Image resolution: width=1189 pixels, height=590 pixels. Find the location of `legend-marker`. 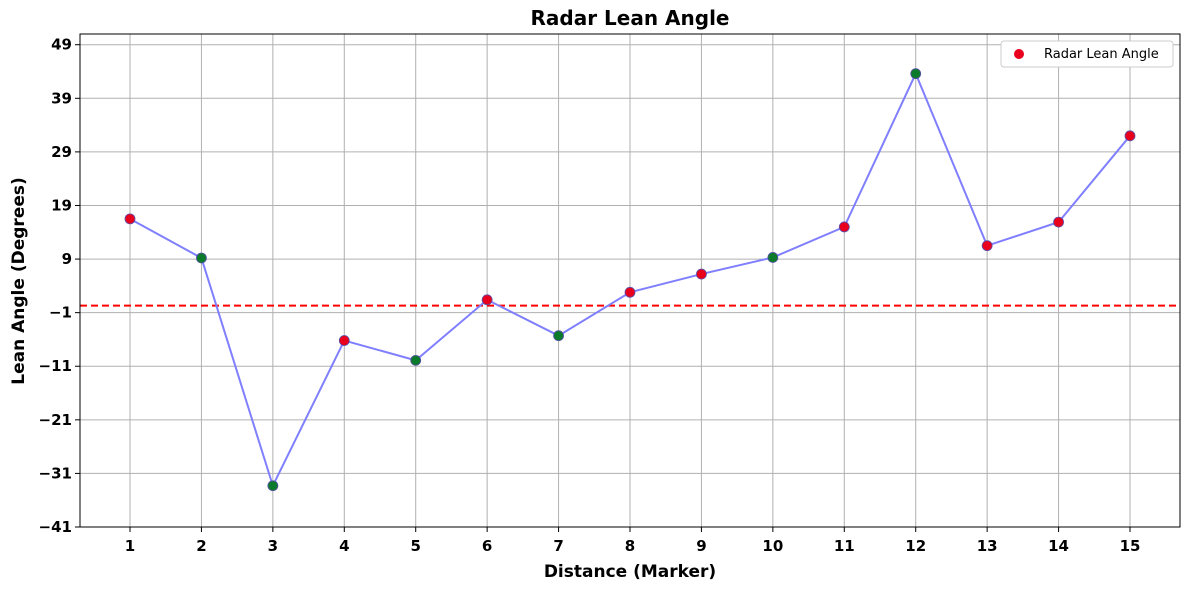

legend-marker is located at coordinates (1019, 54).